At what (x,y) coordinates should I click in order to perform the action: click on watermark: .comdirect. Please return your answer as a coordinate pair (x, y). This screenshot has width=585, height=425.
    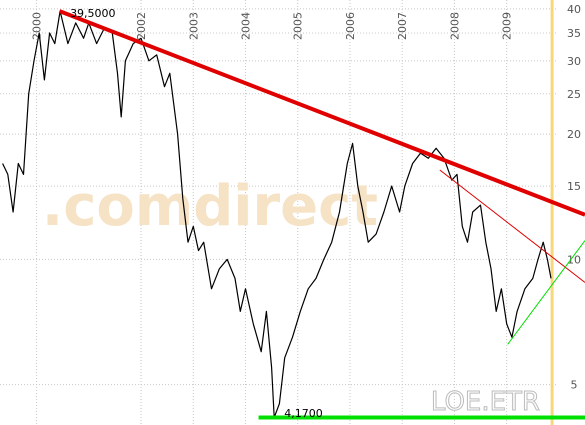
    Looking at the image, I should click on (210, 206).